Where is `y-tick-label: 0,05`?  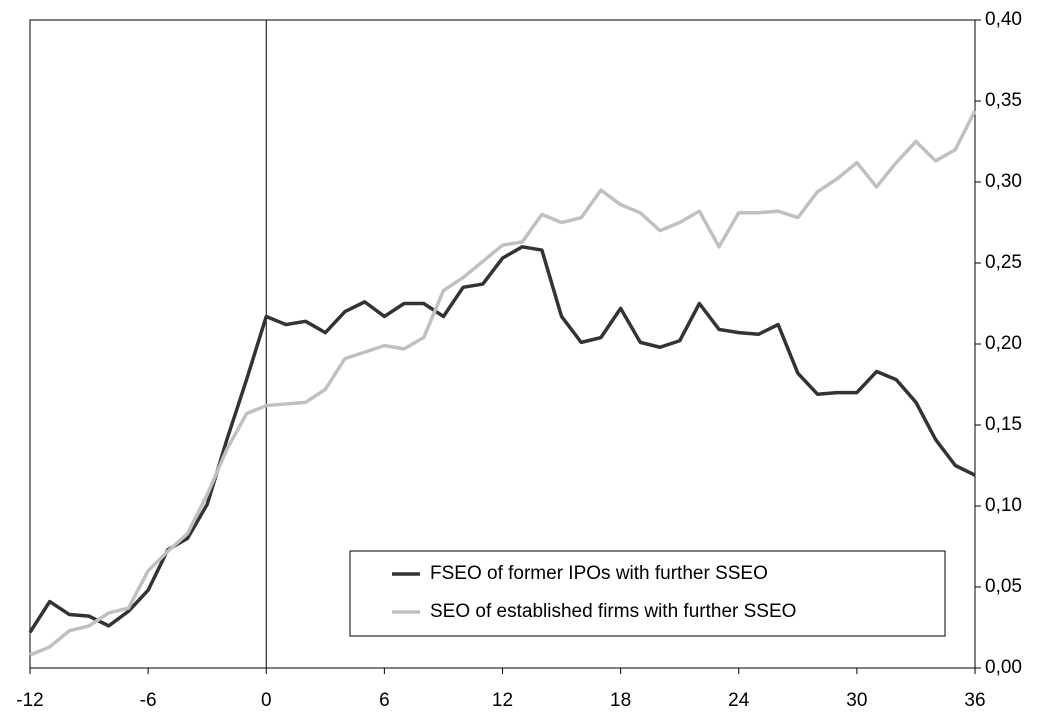
y-tick-label: 0,05 is located at coordinates (1003, 586).